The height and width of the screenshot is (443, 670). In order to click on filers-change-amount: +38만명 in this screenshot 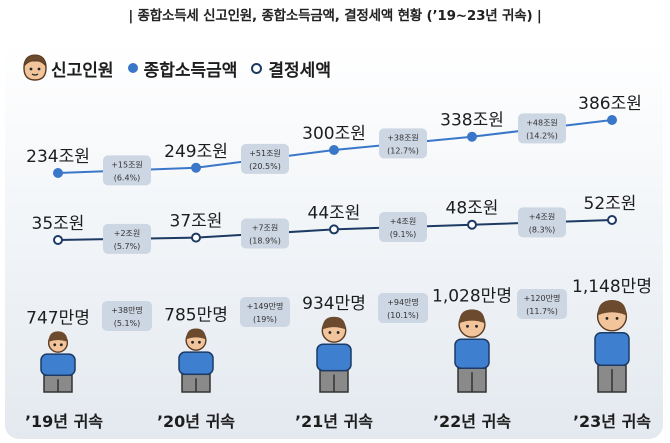, I will do `click(127, 310)`.